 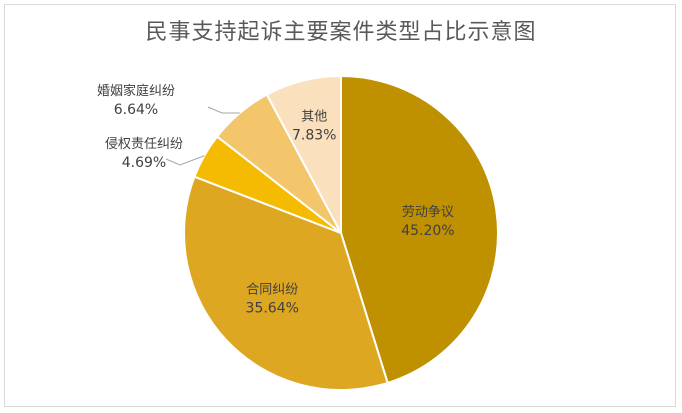 What do you see at coordinates (427, 231) in the screenshot?
I see `slice-percent-label: 45.20%` at bounding box center [427, 231].